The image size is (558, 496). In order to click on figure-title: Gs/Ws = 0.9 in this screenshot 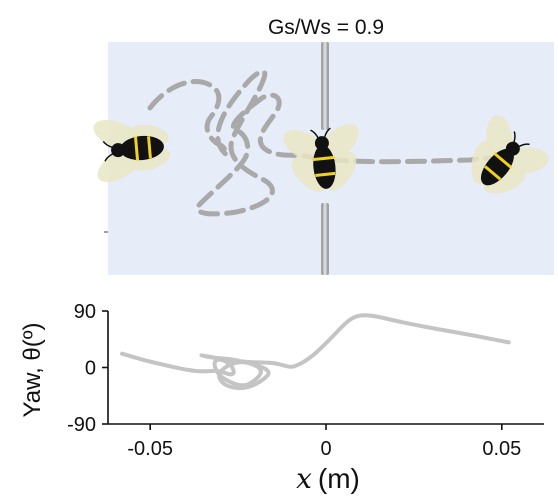, I will do `click(326, 27)`.